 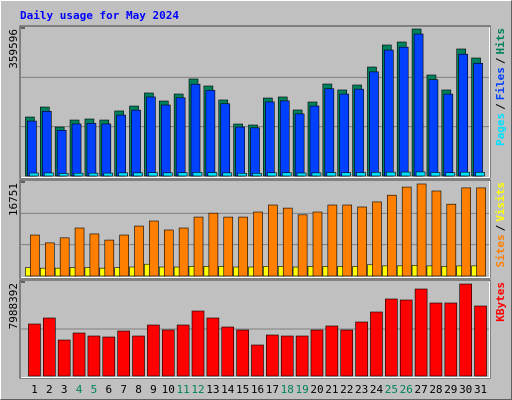 What do you see at coordinates (242, 389) in the screenshot?
I see `x-tick-label: 15` at bounding box center [242, 389].